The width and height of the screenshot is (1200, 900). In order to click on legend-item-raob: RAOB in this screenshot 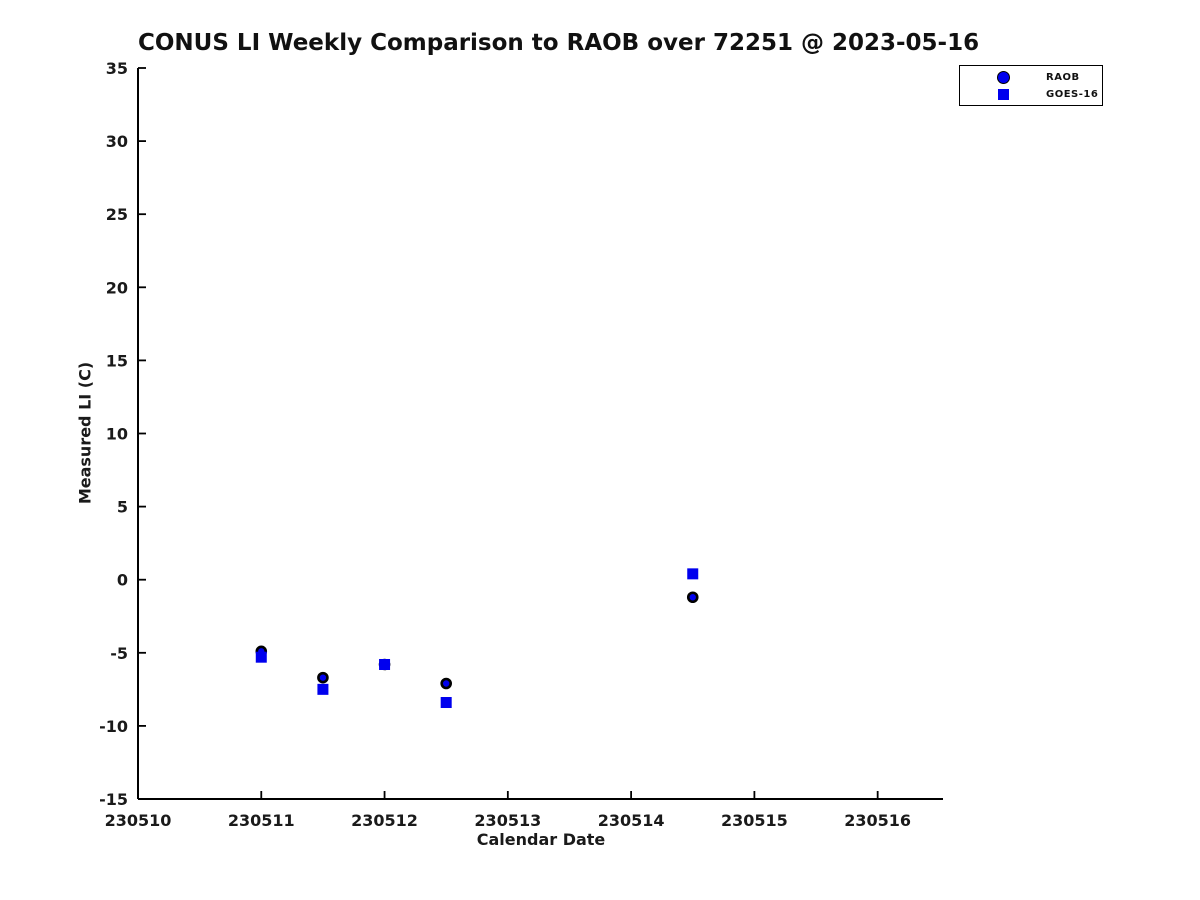, I will do `click(1031, 77)`.